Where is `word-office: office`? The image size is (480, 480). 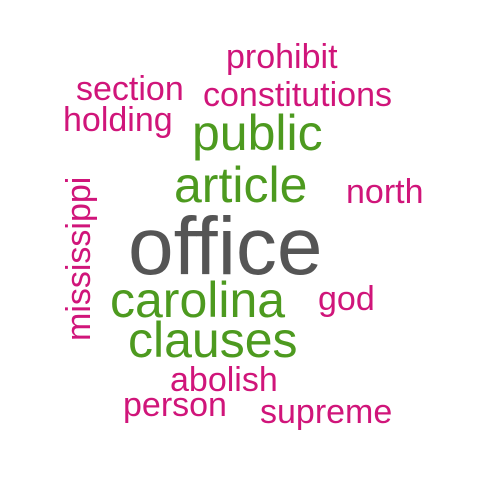
word-office: office is located at coordinates (225, 246).